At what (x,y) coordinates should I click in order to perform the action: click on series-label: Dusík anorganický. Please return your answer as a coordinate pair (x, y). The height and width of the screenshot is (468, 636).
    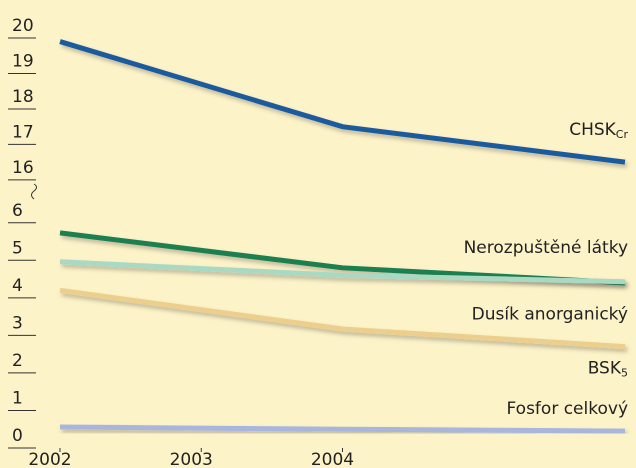
    Looking at the image, I should click on (550, 315).